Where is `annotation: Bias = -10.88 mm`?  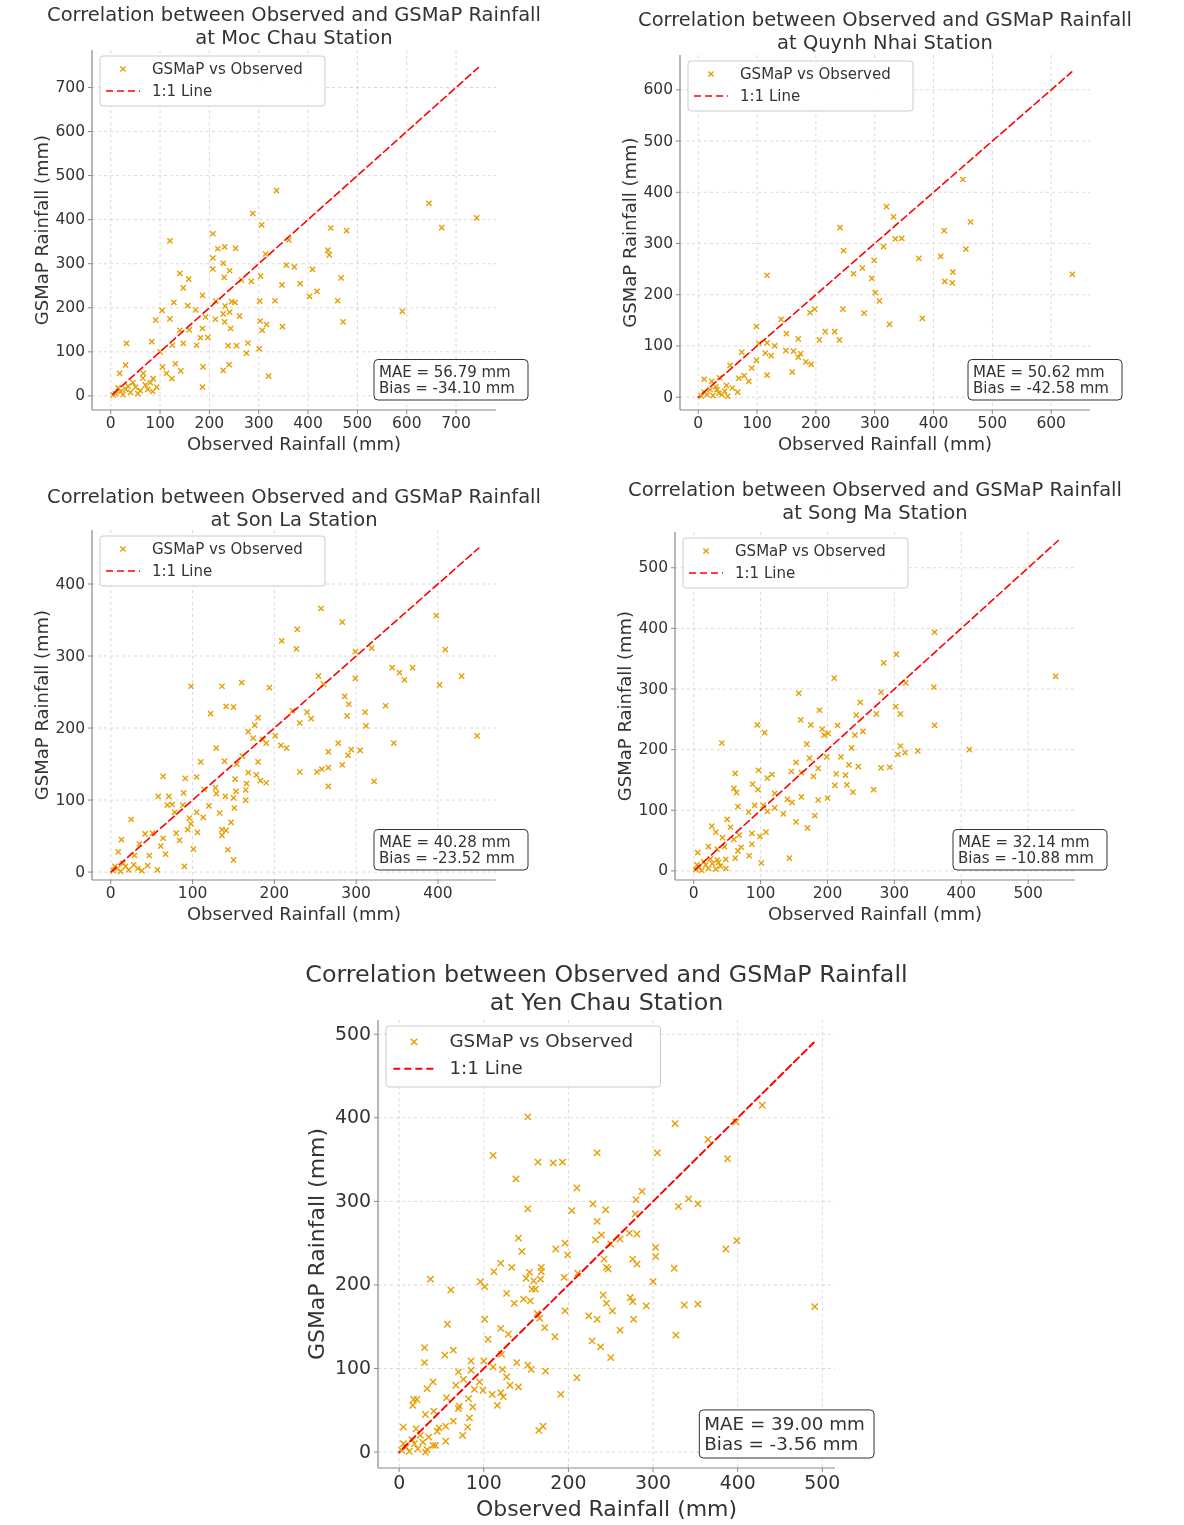
annotation: Bias = -10.88 mm is located at coordinates (1026, 858).